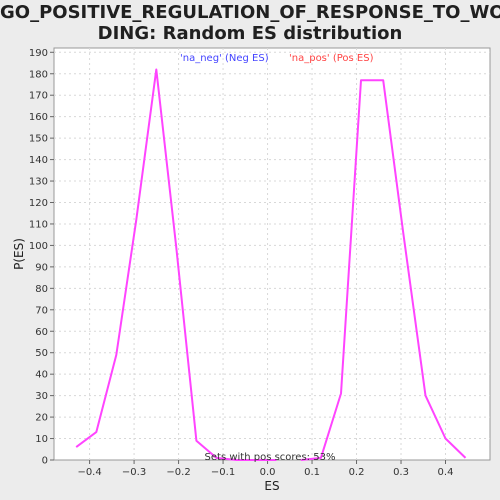 Image resolution: width=500 pixels, height=500 pixels. I want to click on y-tick-label: 130, so click(38, 182).